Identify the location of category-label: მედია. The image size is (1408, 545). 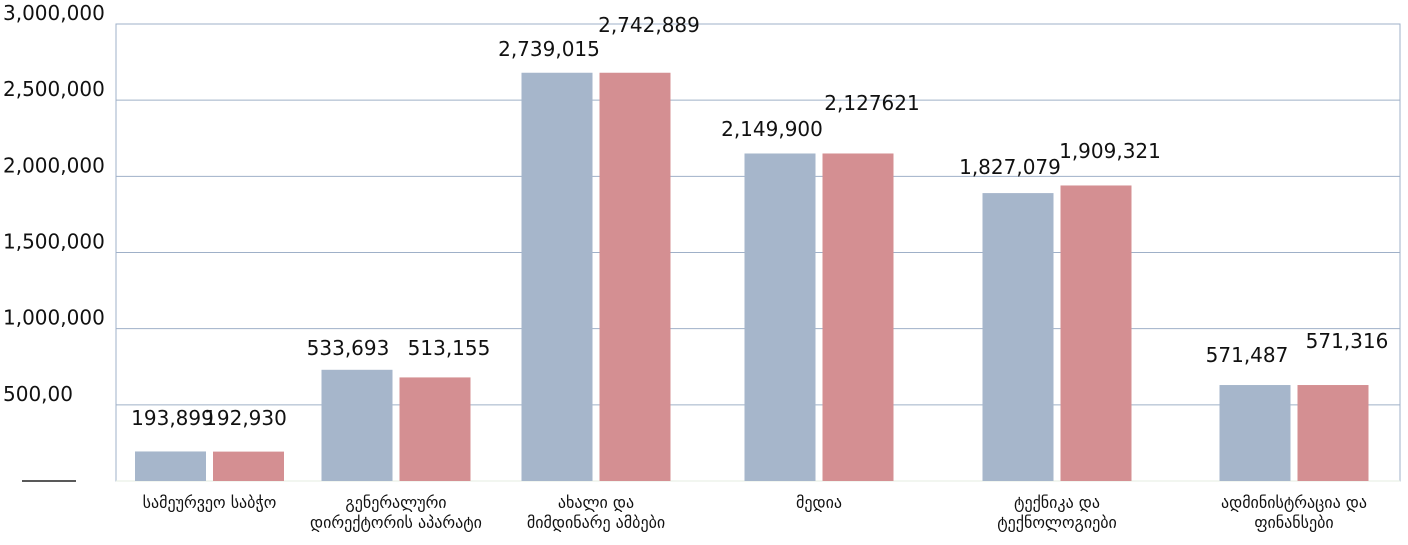
(819, 502).